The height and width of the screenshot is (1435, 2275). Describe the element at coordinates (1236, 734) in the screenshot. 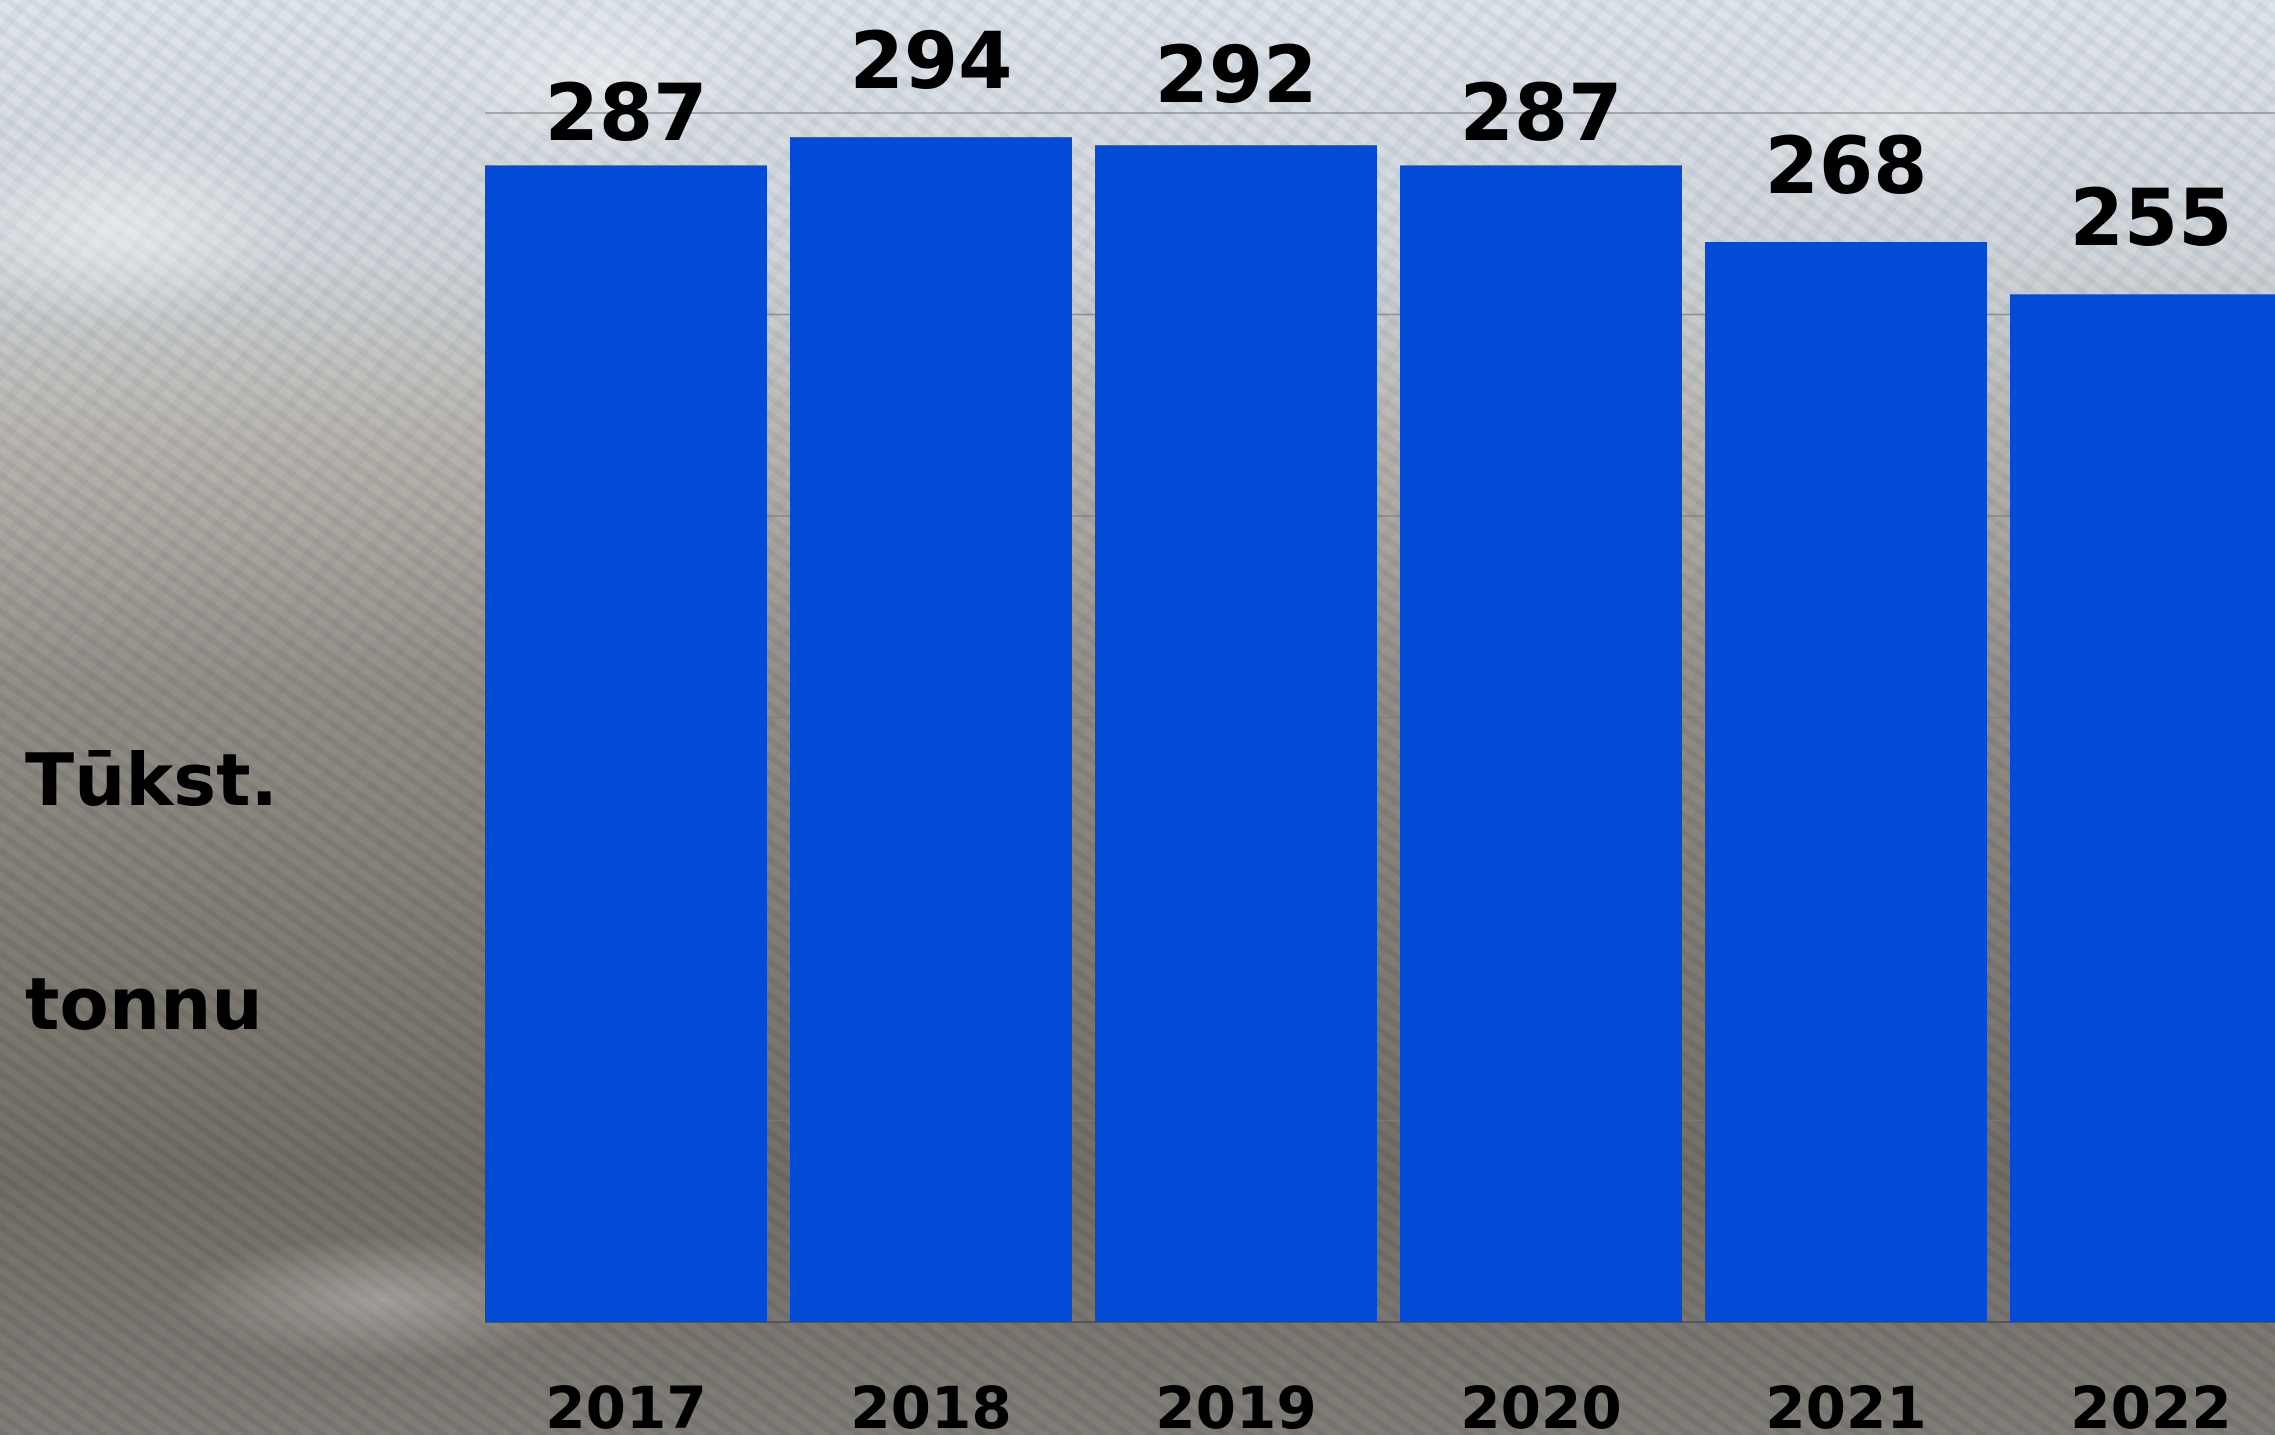

I see `bar-2019` at that location.